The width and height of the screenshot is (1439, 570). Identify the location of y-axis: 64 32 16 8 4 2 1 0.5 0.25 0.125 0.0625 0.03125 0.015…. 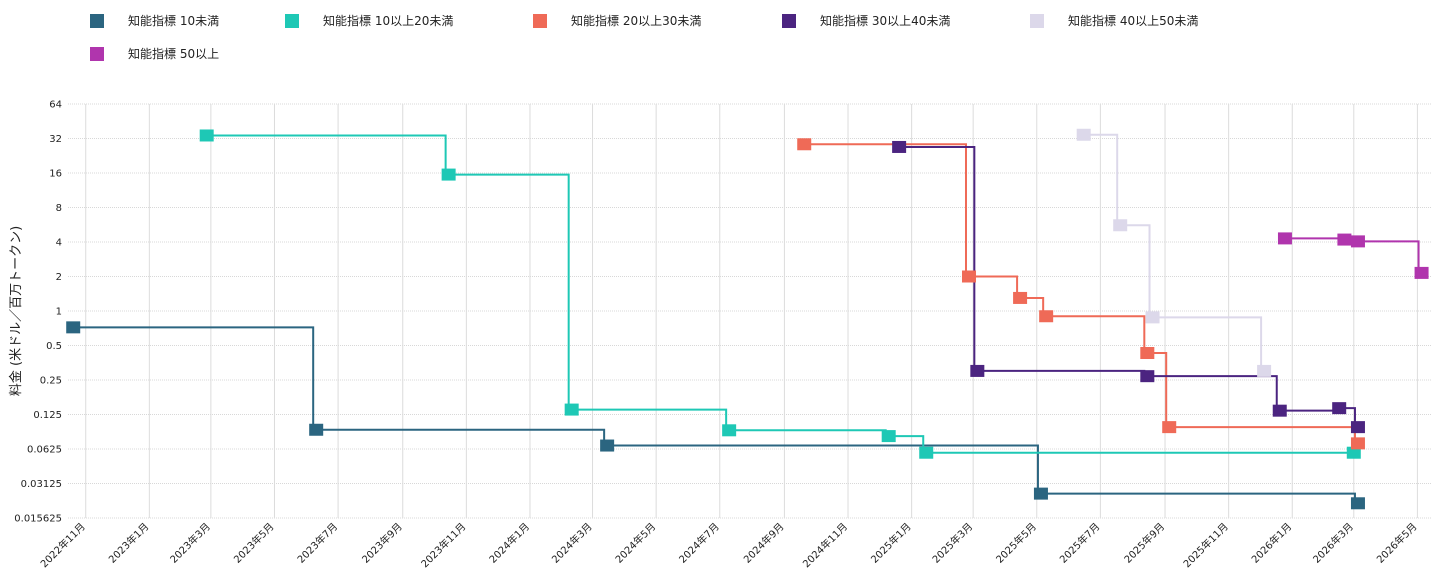
(38, 312).